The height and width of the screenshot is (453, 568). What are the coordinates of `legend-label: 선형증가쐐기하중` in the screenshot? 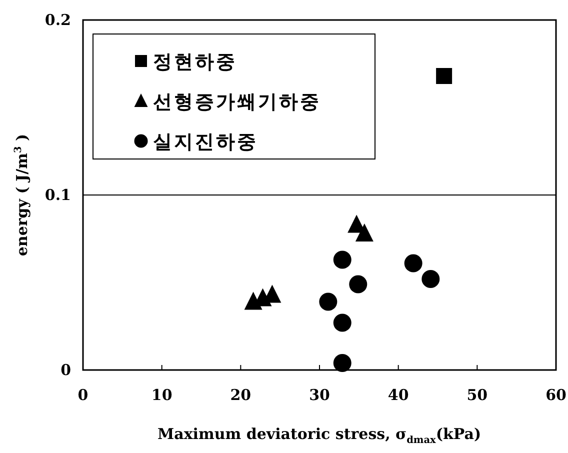 It's located at (237, 102).